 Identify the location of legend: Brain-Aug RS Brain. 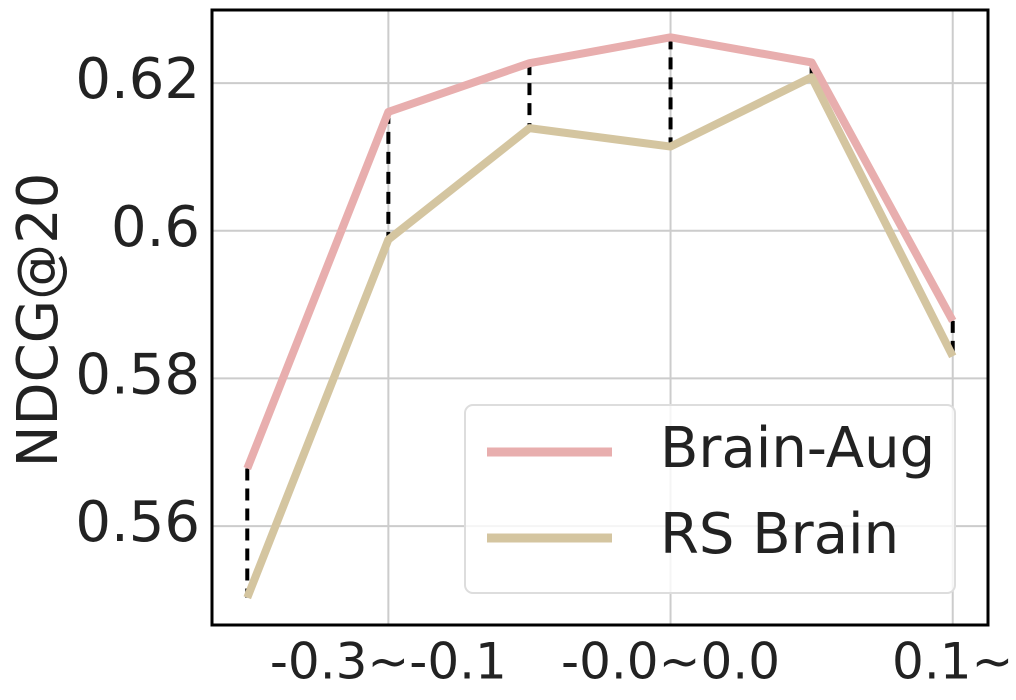
(710, 499).